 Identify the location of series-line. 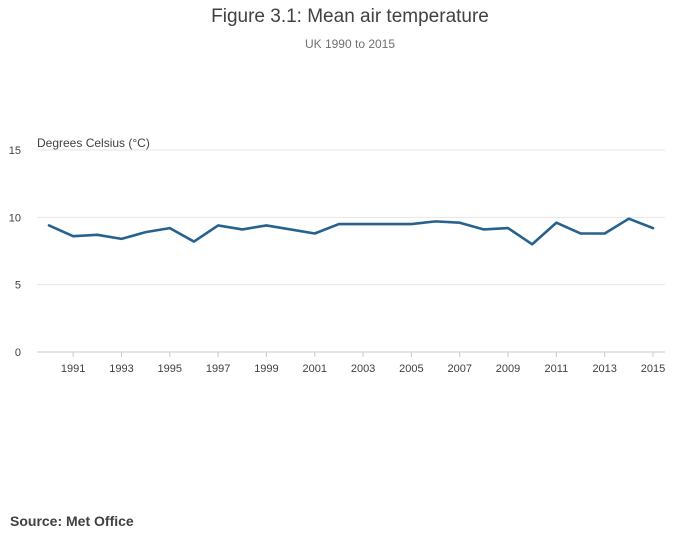
(351, 231).